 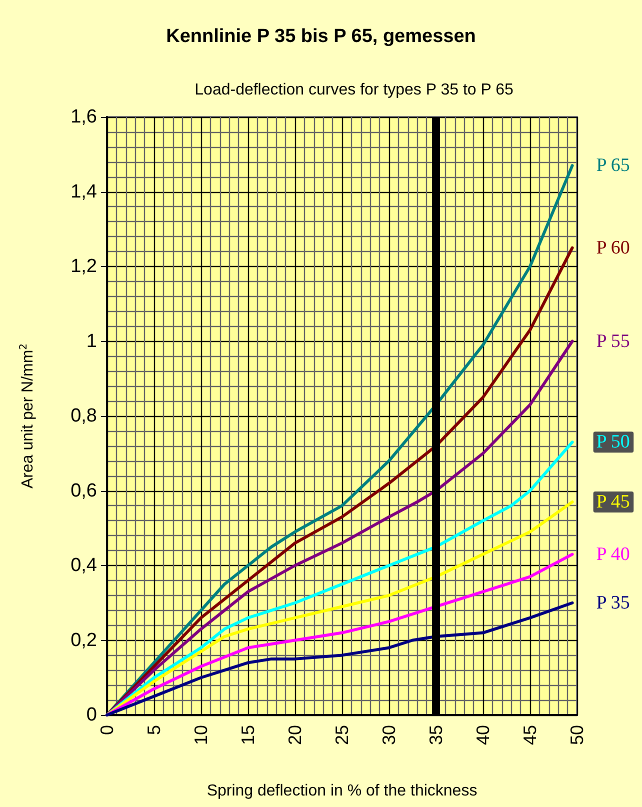 What do you see at coordinates (530, 735) in the screenshot?
I see `x-tick-label: 45` at bounding box center [530, 735].